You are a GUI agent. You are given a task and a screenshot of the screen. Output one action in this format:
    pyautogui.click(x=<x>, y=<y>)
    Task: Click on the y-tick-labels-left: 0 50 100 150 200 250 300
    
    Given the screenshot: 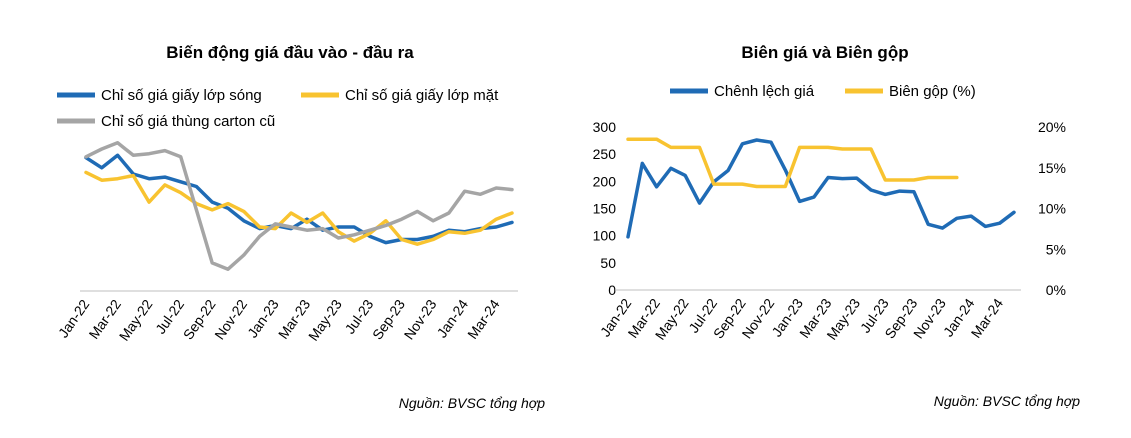 What is the action you would take?
    pyautogui.click(x=605, y=208)
    